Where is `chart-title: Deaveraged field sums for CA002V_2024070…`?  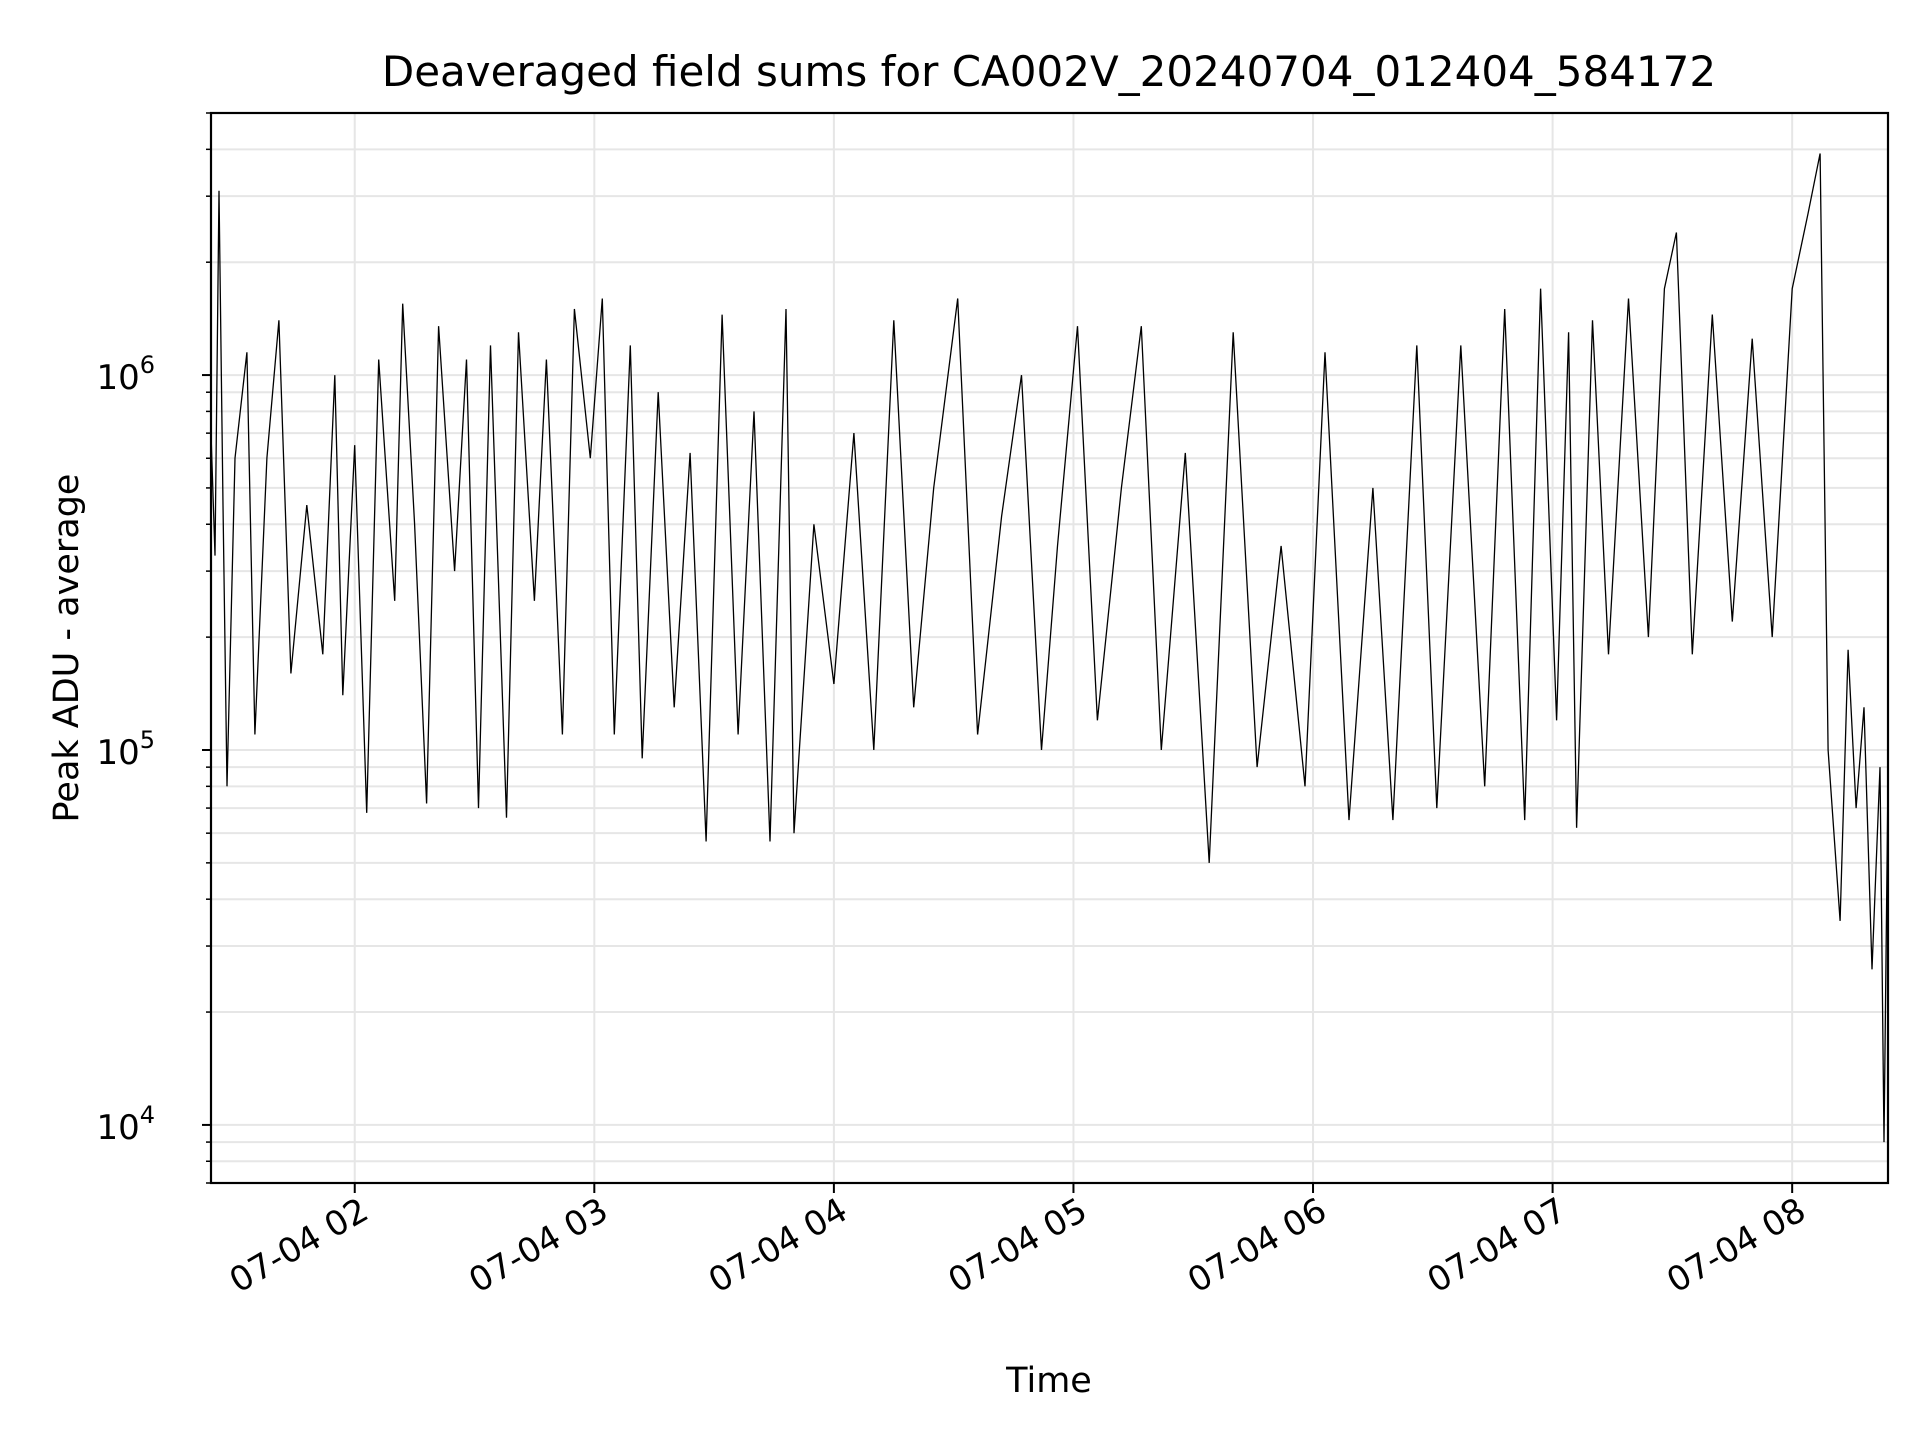
chart-title: Deaveraged field sums for CA002V_2024070… is located at coordinates (1049, 71).